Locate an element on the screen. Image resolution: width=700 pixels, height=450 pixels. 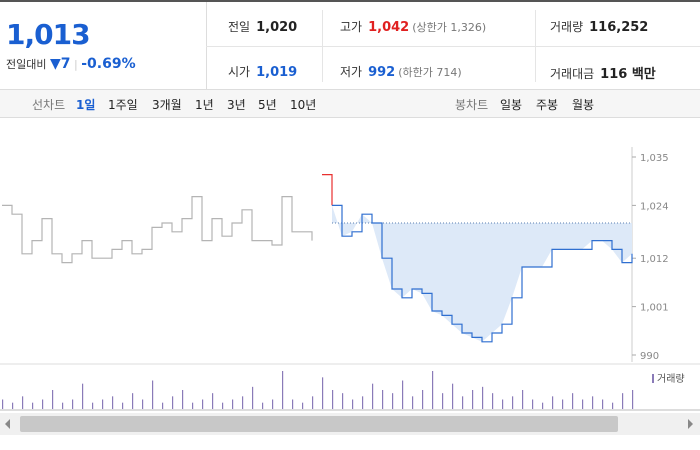
stat: 전일 1,020 is located at coordinates (262, 26).